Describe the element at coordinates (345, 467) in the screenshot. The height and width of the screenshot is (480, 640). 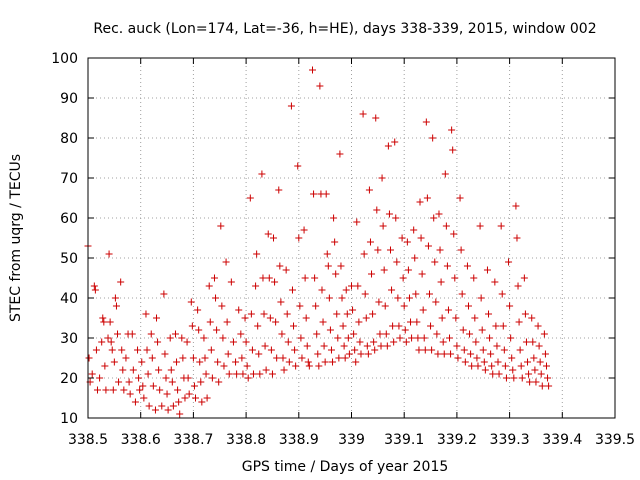
I see `x-axis-label: GPS time / Days of year 2015` at that location.